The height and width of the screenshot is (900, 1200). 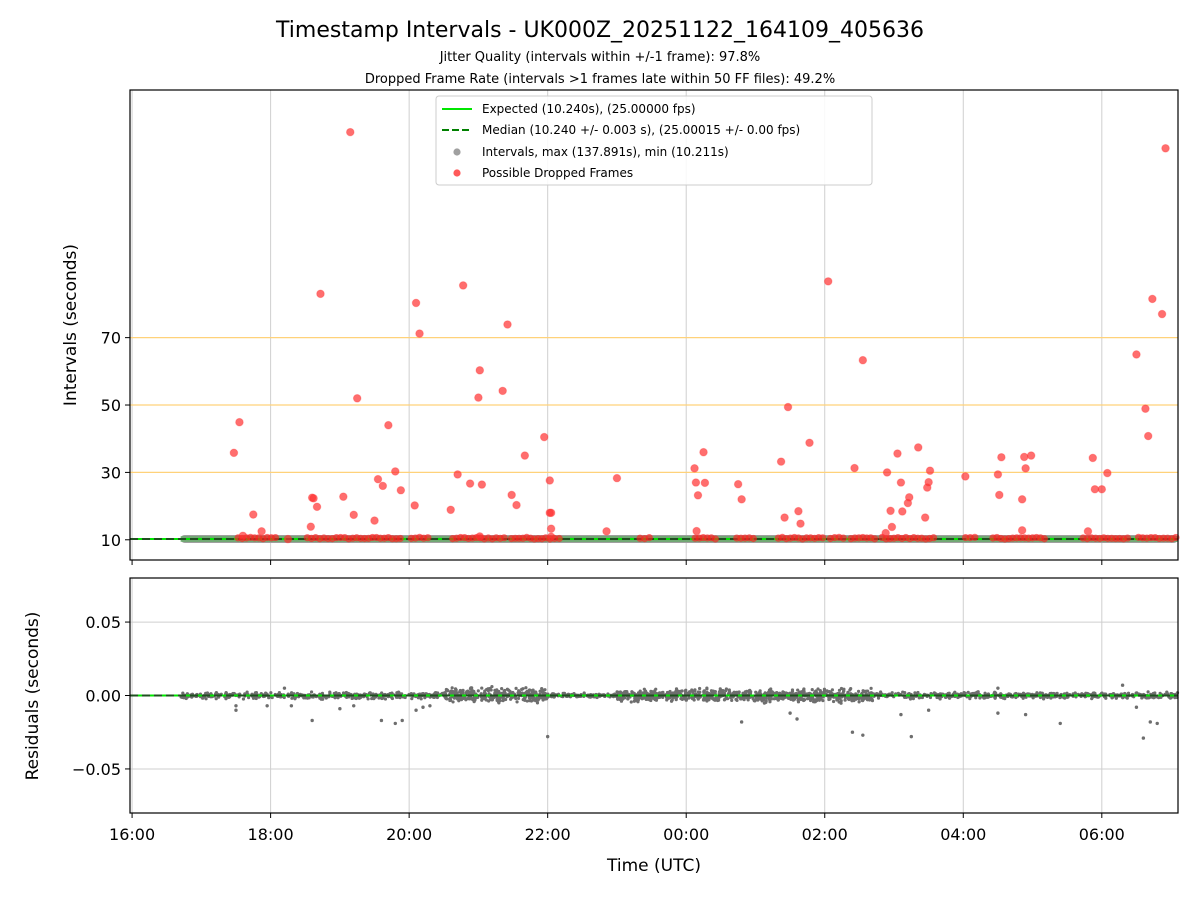 What do you see at coordinates (457, 173) in the screenshot?
I see `legend-dropped-swatch` at bounding box center [457, 173].